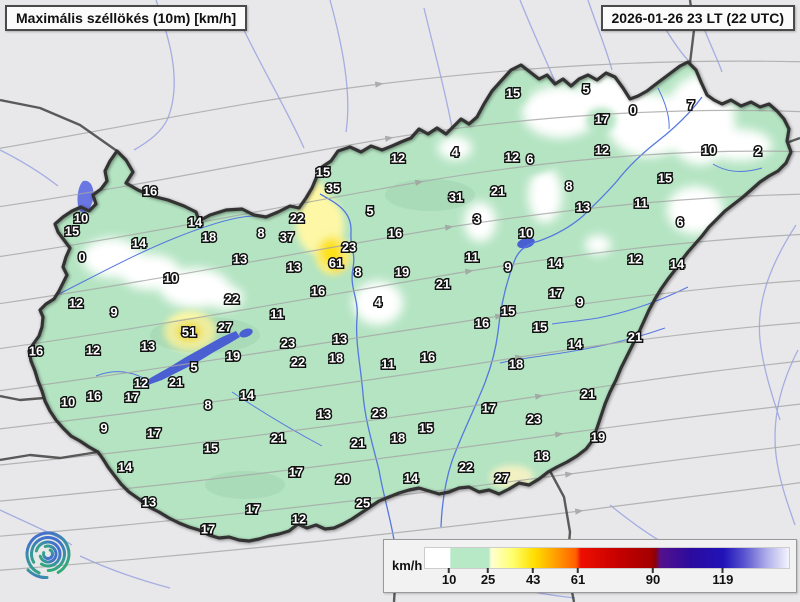 This screenshot has width=800, height=602. Describe the element at coordinates (85, 196) in the screenshot. I see `lake-ferto` at that location.